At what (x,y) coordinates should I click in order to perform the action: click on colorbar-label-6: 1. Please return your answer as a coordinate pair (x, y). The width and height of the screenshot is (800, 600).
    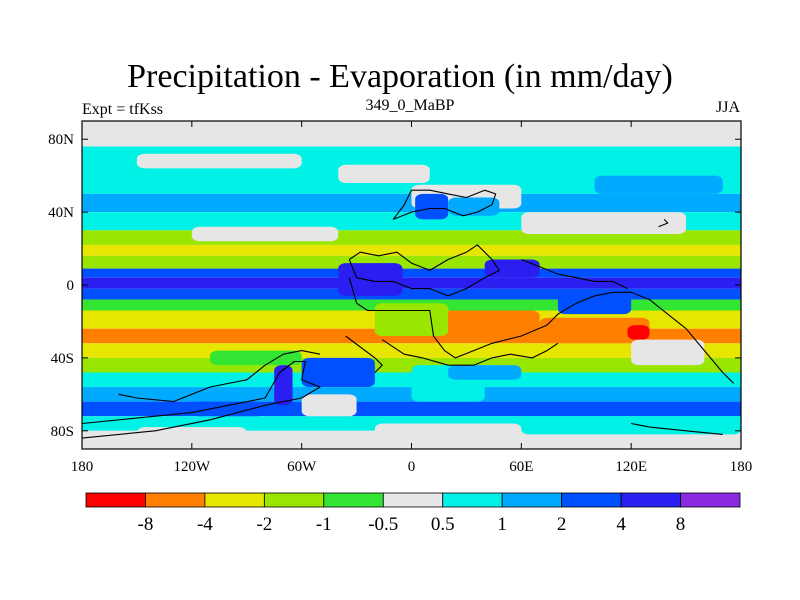
    Looking at the image, I should click on (502, 524).